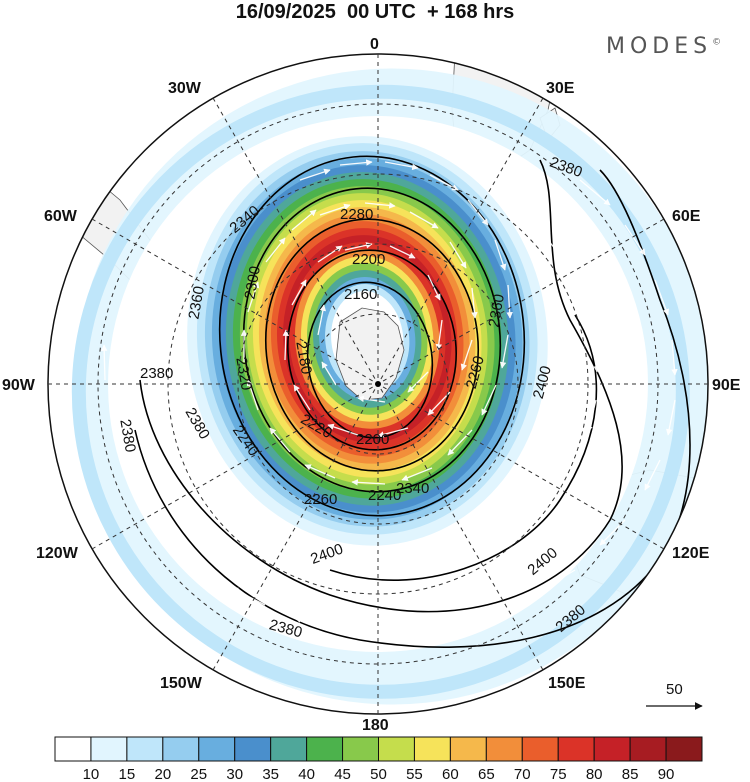 The width and height of the screenshot is (750, 782). I want to click on reference-vector: 50, so click(674, 695).